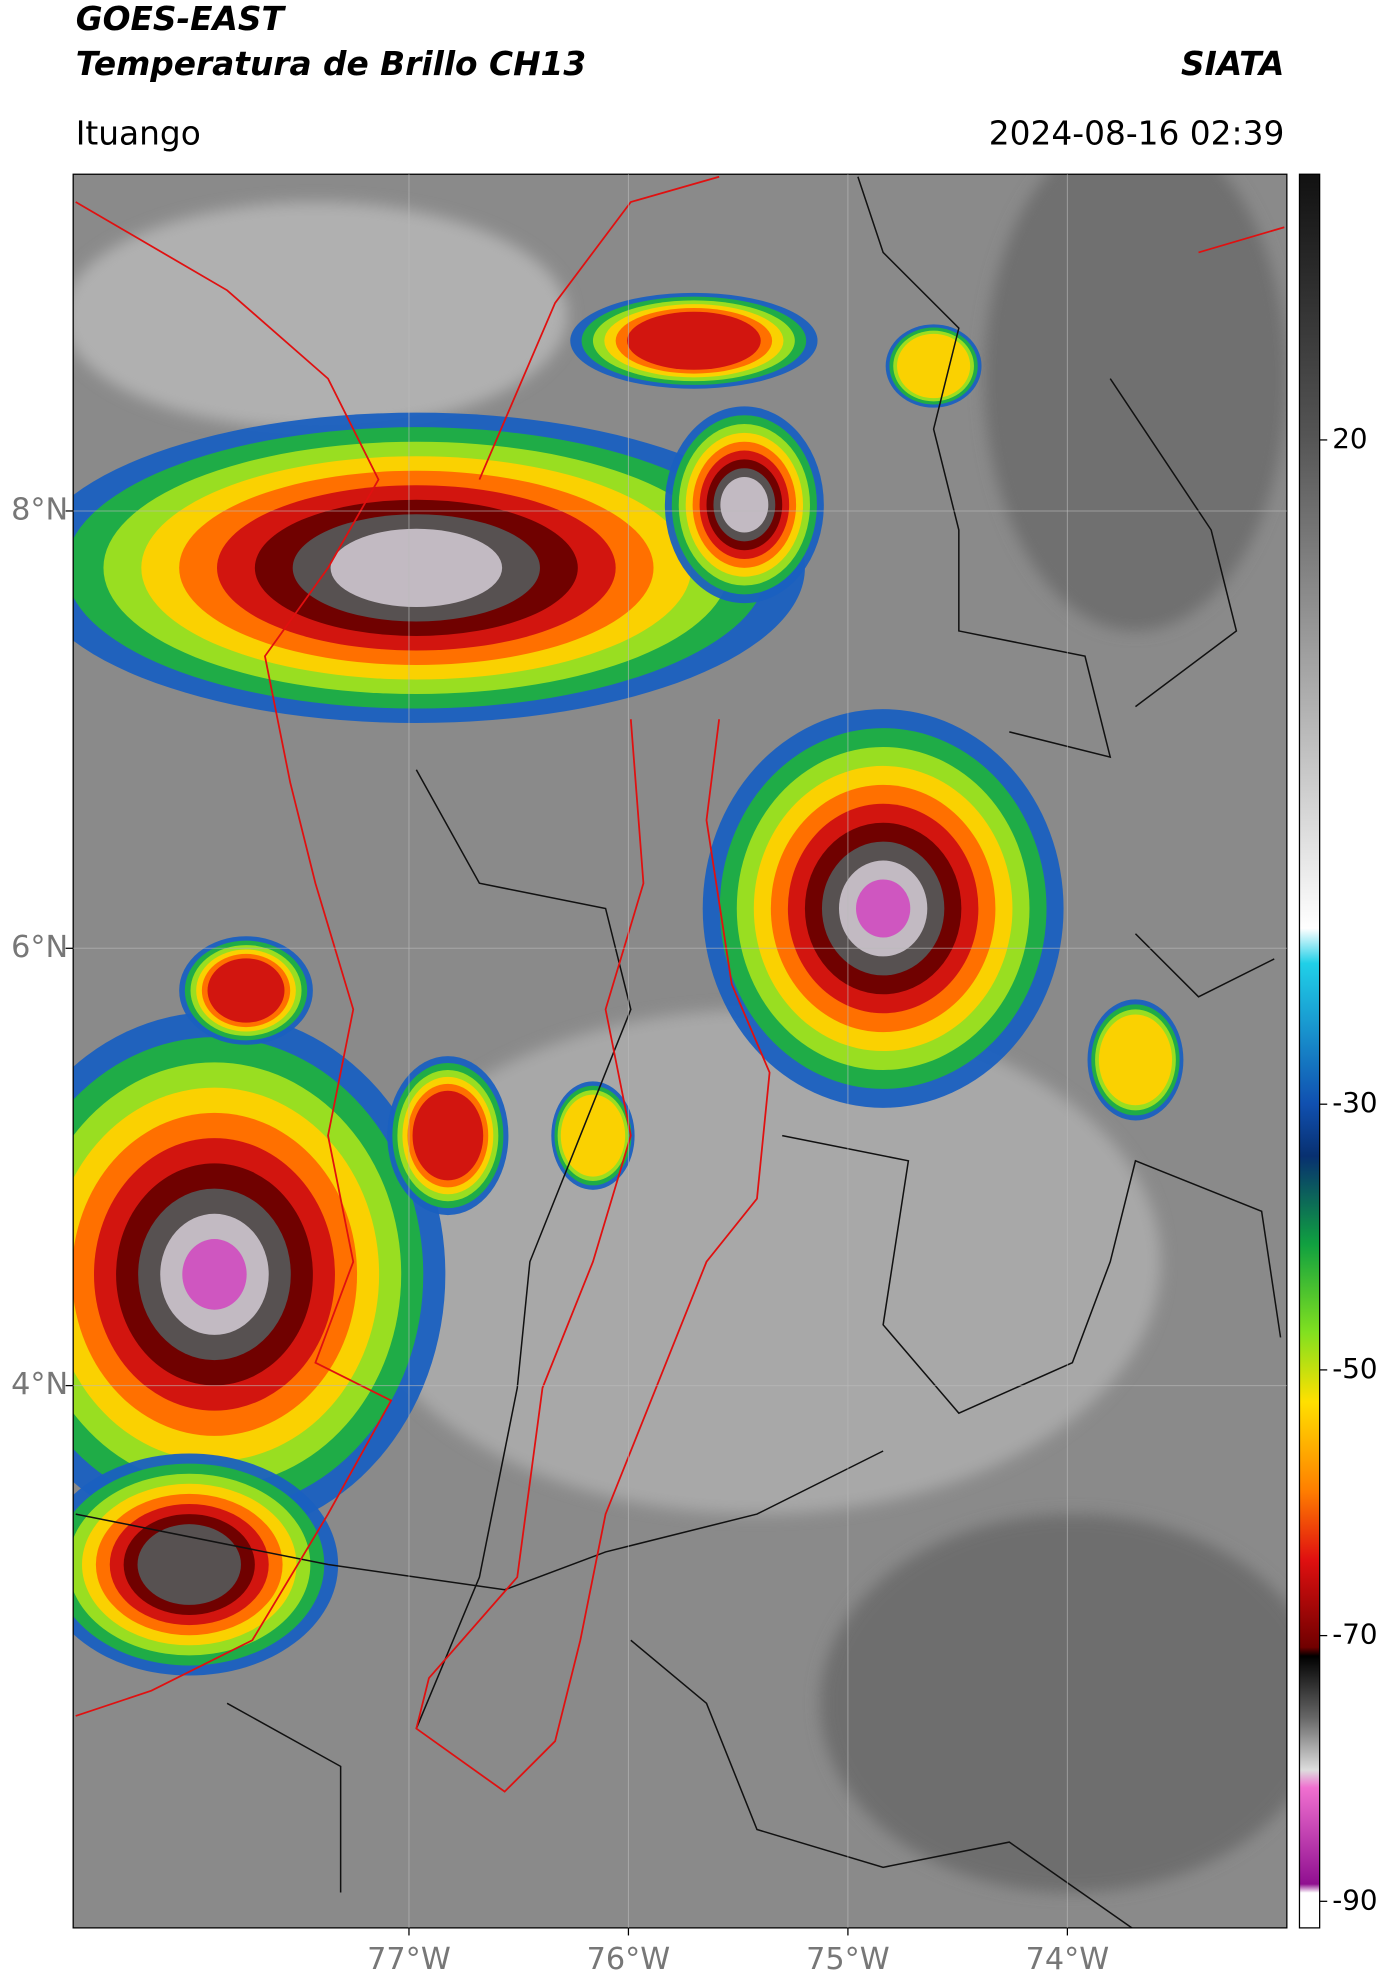 The image size is (1384, 1981). Describe the element at coordinates (39, 1384) in the screenshot. I see `y-tick-label: 4°N` at that location.